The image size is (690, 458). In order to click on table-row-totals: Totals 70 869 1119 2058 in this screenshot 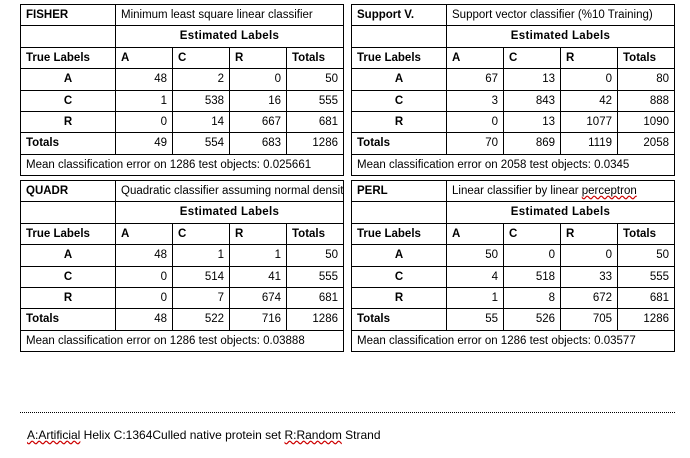, I will do `click(513, 143)`.